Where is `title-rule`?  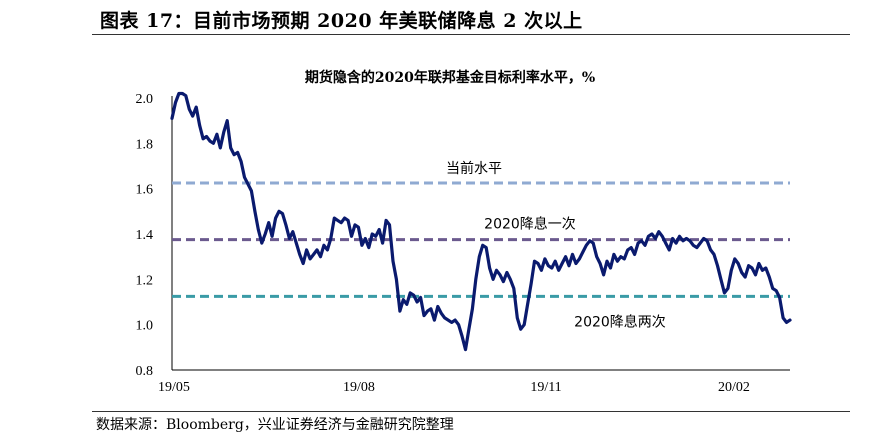
title-rule is located at coordinates (471, 34).